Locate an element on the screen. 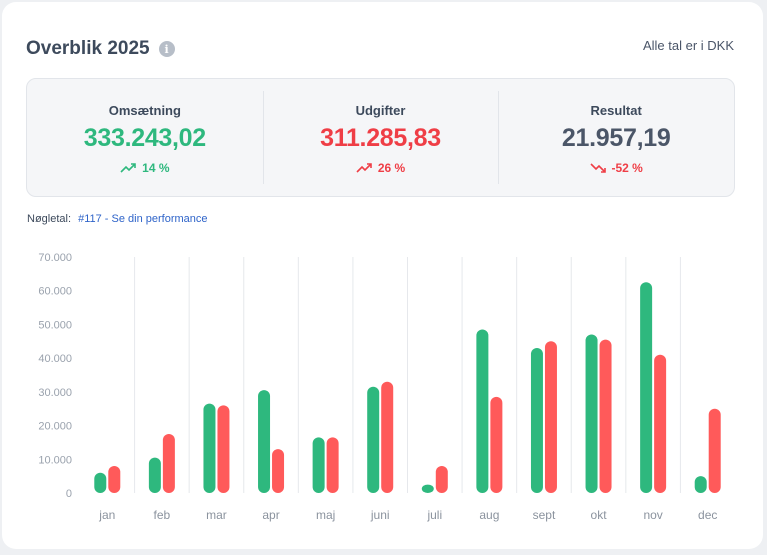 The width and height of the screenshot is (767, 555). page-title: Overblik 2025 i is located at coordinates (100, 49).